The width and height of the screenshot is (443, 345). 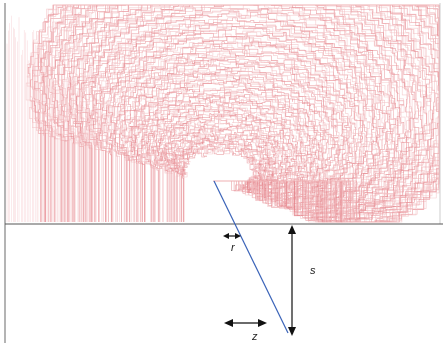 What do you see at coordinates (232, 236) in the screenshot?
I see `r-arrow` at bounding box center [232, 236].